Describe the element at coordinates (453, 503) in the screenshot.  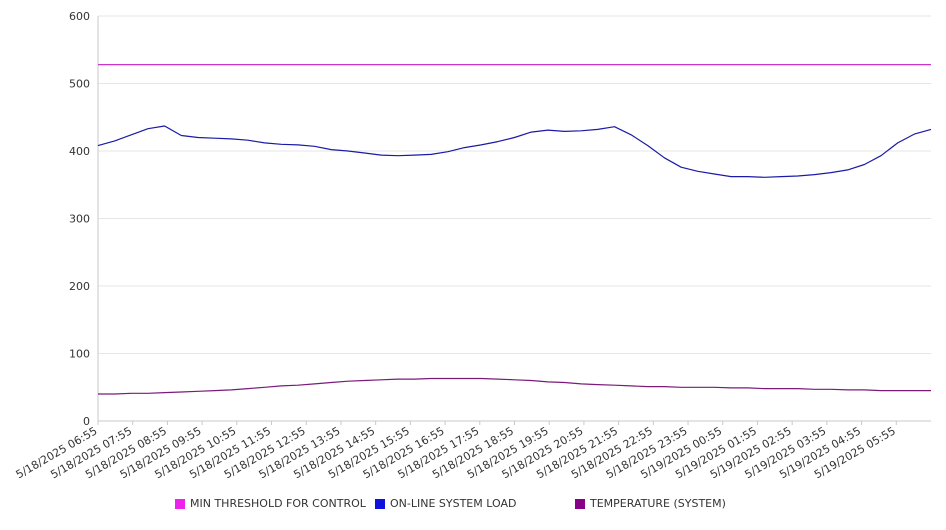
I see `legend-label-system-load: ON-LINE SYSTEM LOAD` at that location.